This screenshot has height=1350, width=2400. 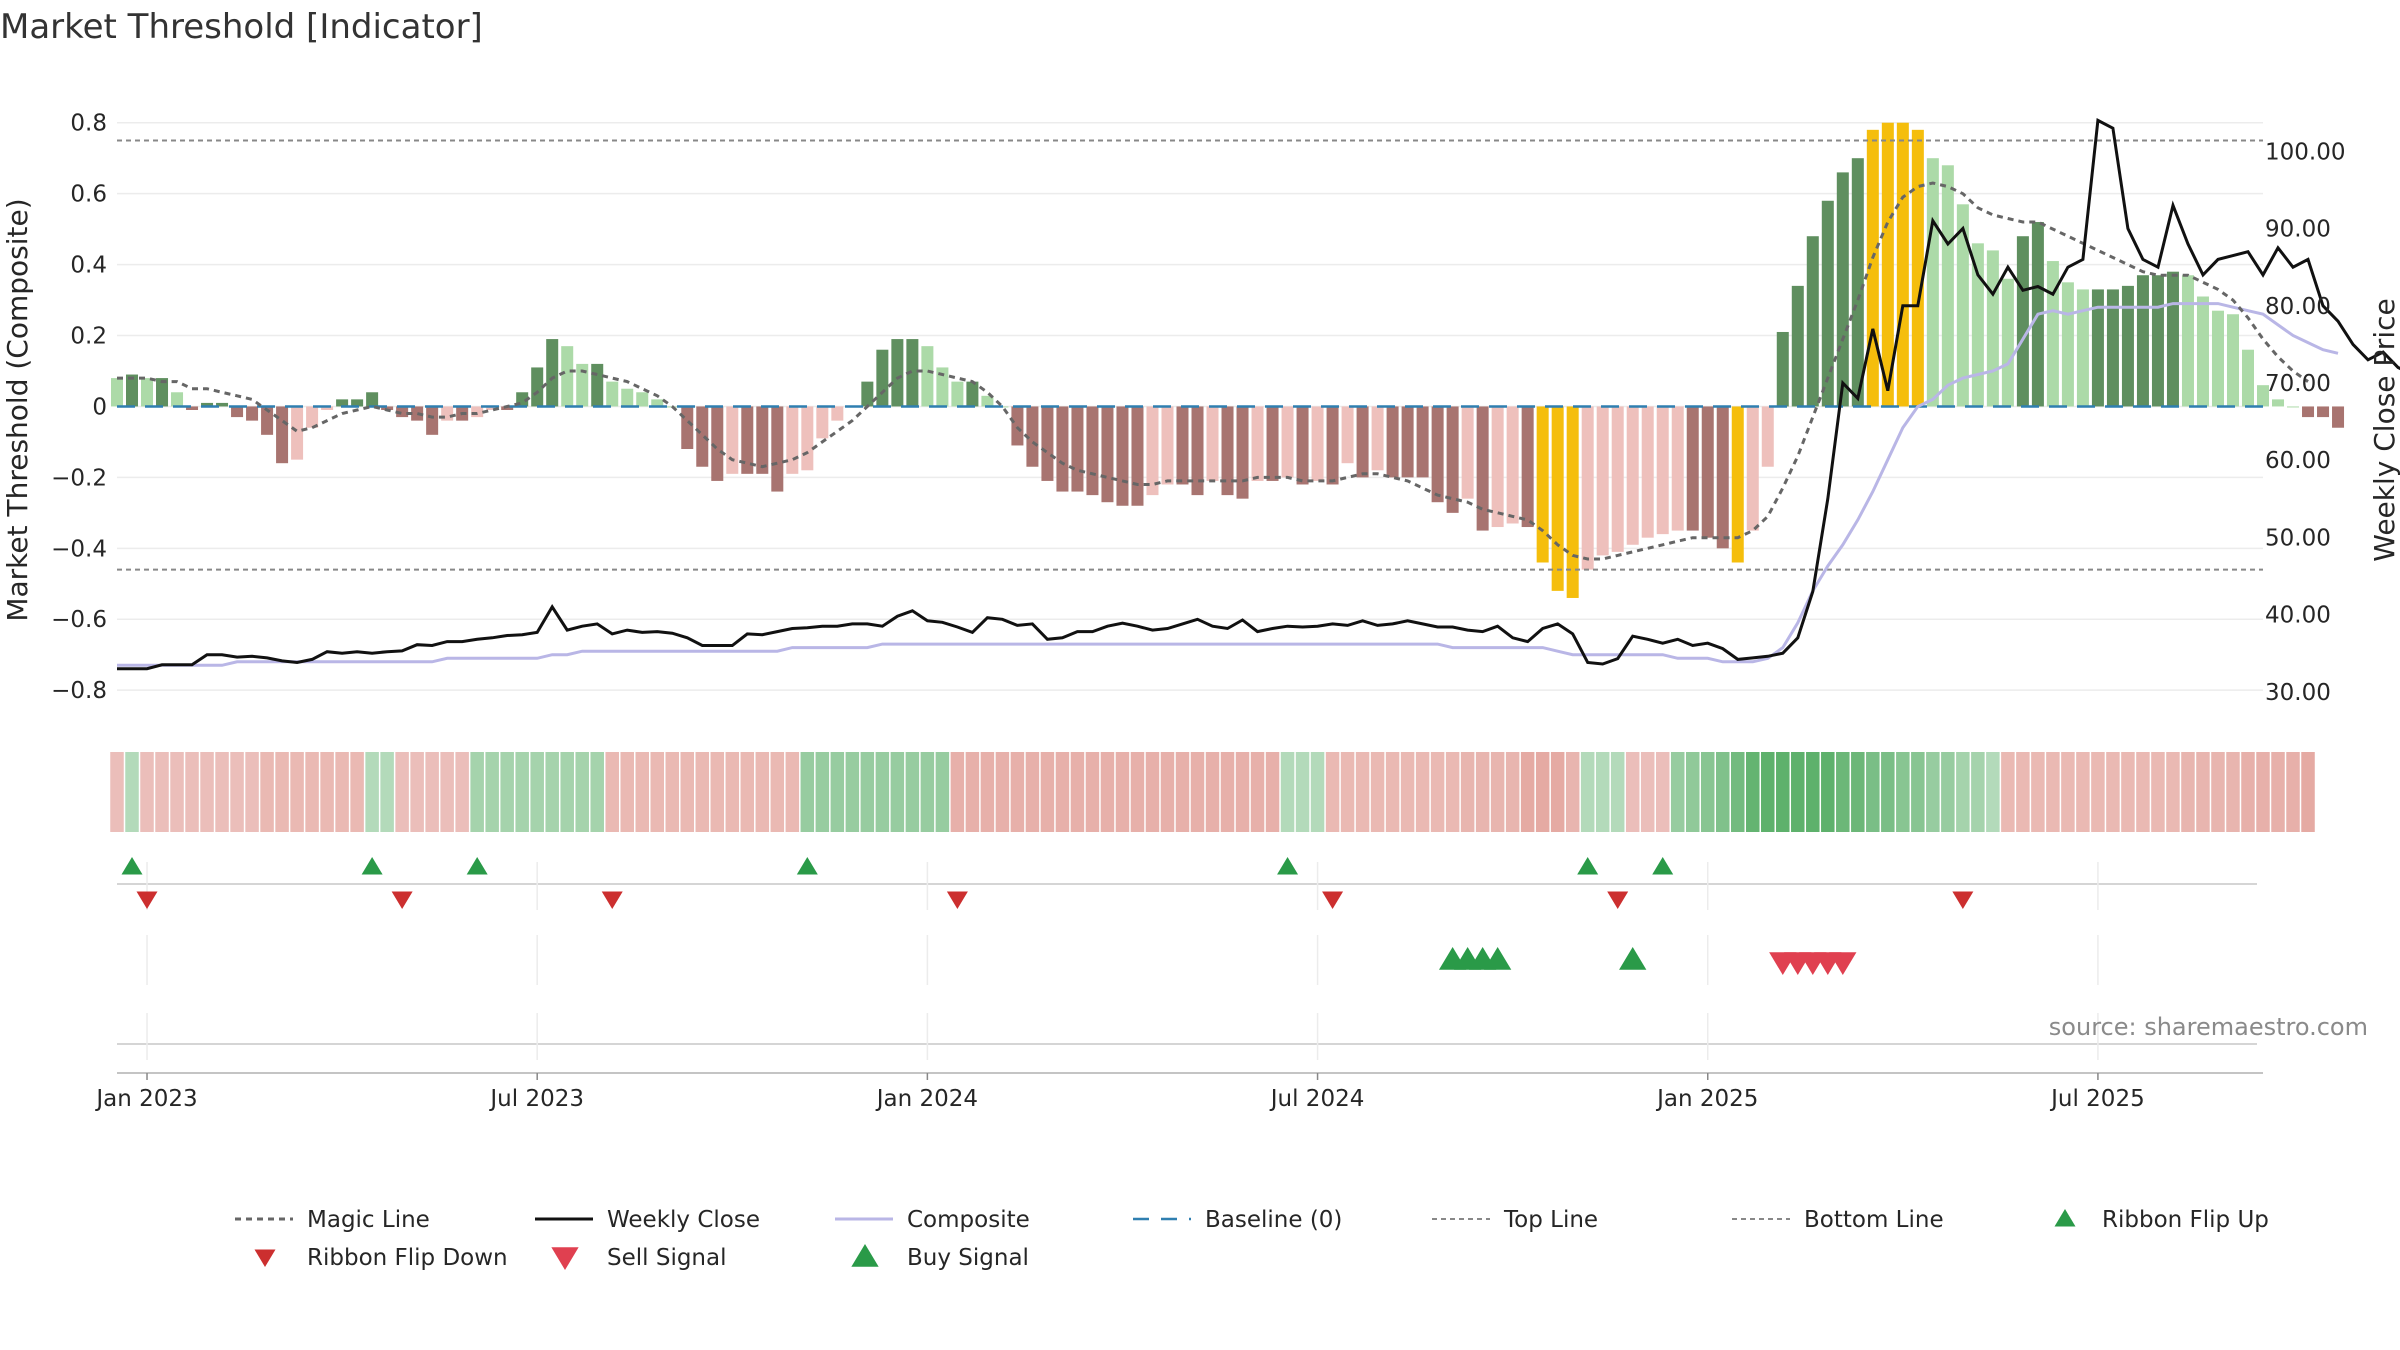 I want to click on legend-label: Ribbon Flip Down, so click(x=407, y=1258).